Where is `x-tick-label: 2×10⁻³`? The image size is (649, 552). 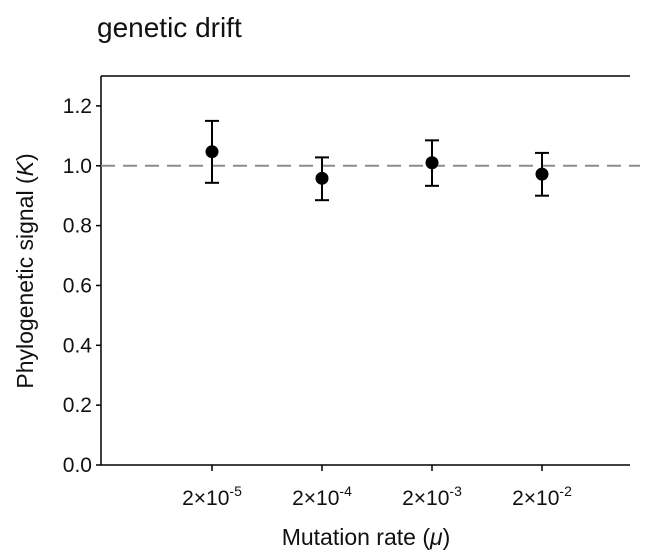
x-tick-label: 2×10⁻³ is located at coordinates (432, 496).